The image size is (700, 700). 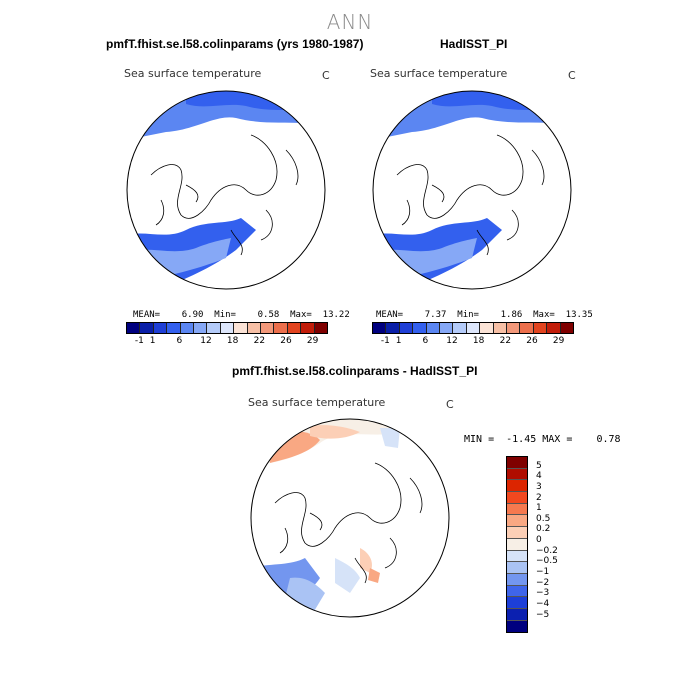 What do you see at coordinates (326, 75) in the screenshot?
I see `panel1-unit: C` at bounding box center [326, 75].